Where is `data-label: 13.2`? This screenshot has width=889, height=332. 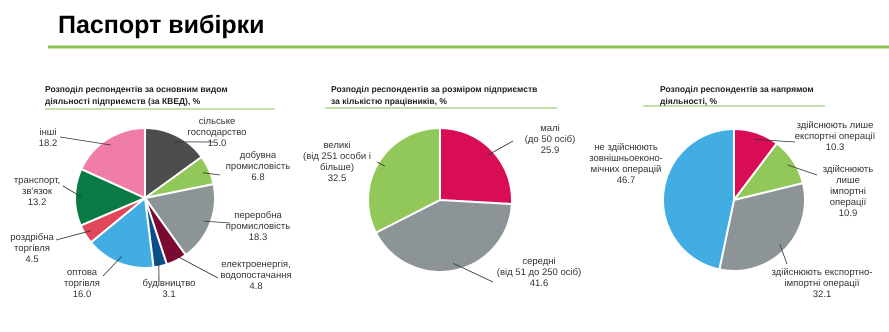
data-label: 13.2 is located at coordinates (37, 202).